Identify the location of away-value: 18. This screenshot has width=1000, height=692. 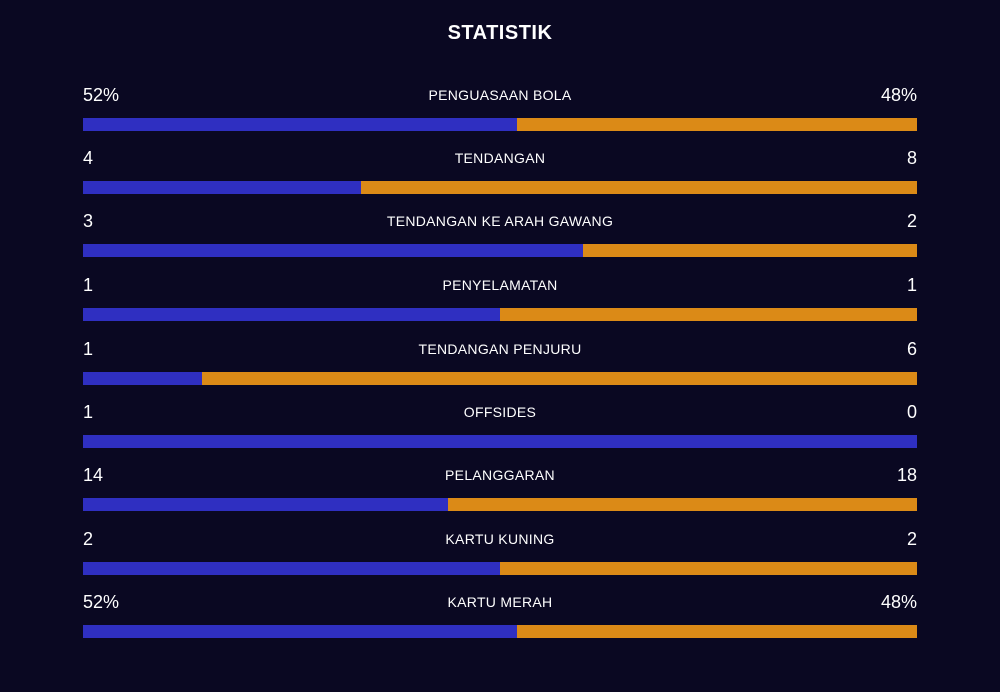
(906, 475).